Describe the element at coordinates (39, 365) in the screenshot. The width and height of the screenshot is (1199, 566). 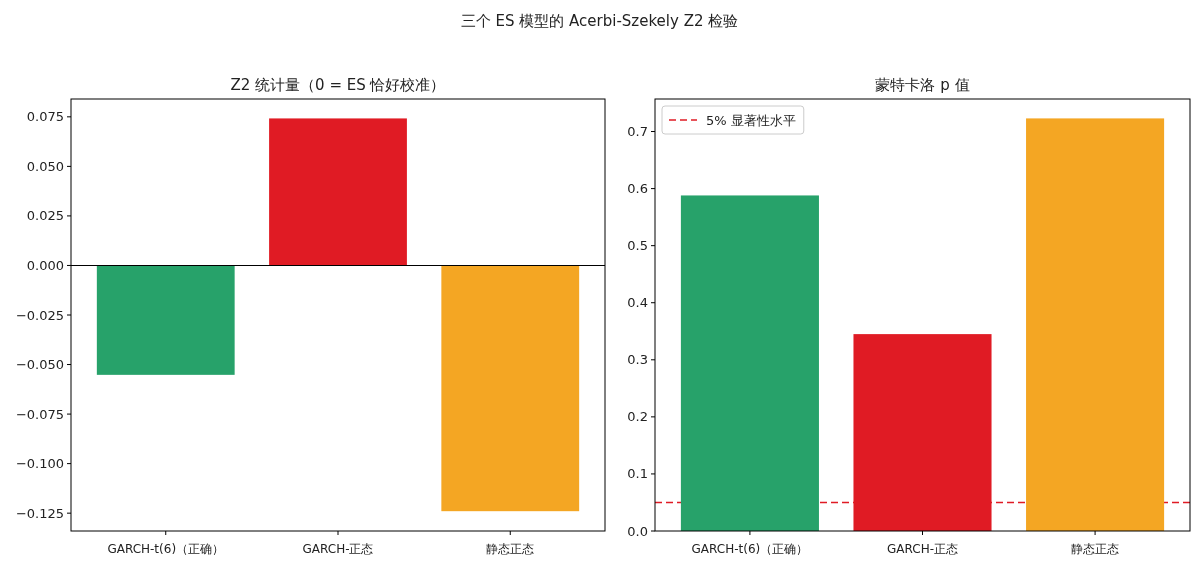
I see `y-tick-label: −0.050` at that location.